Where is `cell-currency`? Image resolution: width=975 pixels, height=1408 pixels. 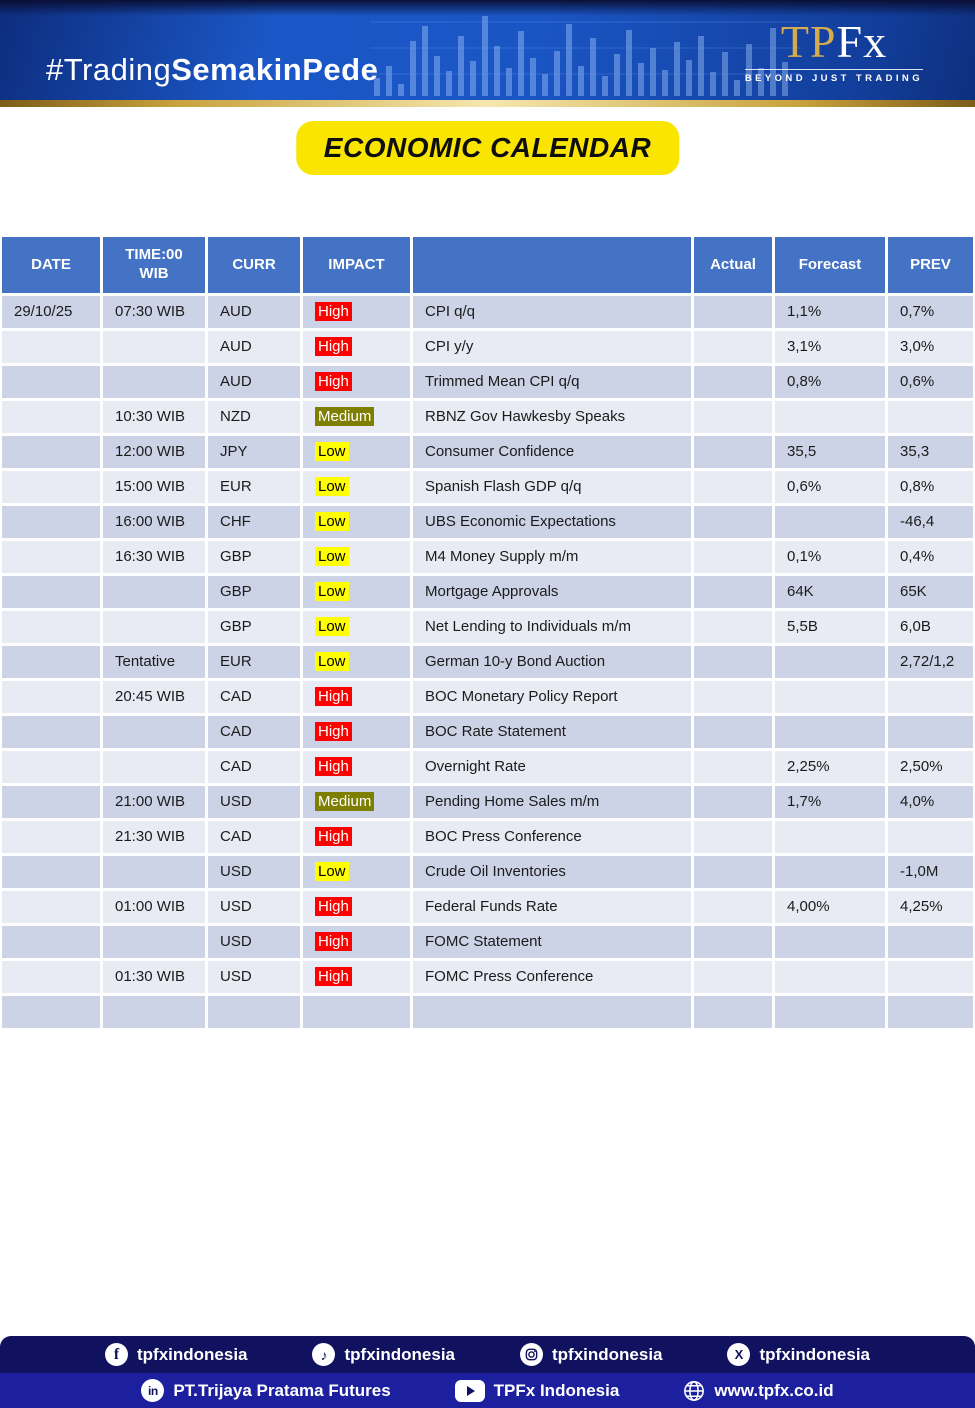 cell-currency is located at coordinates (255, 1012).